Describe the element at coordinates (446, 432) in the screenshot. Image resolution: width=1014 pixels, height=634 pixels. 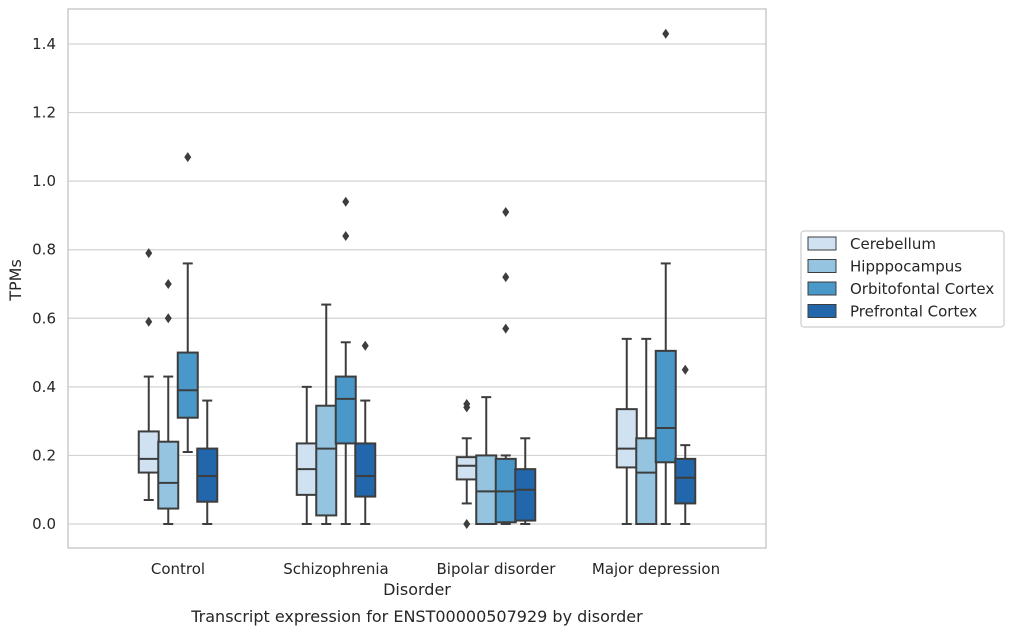
I see `series-prefrontal-cortex` at that location.